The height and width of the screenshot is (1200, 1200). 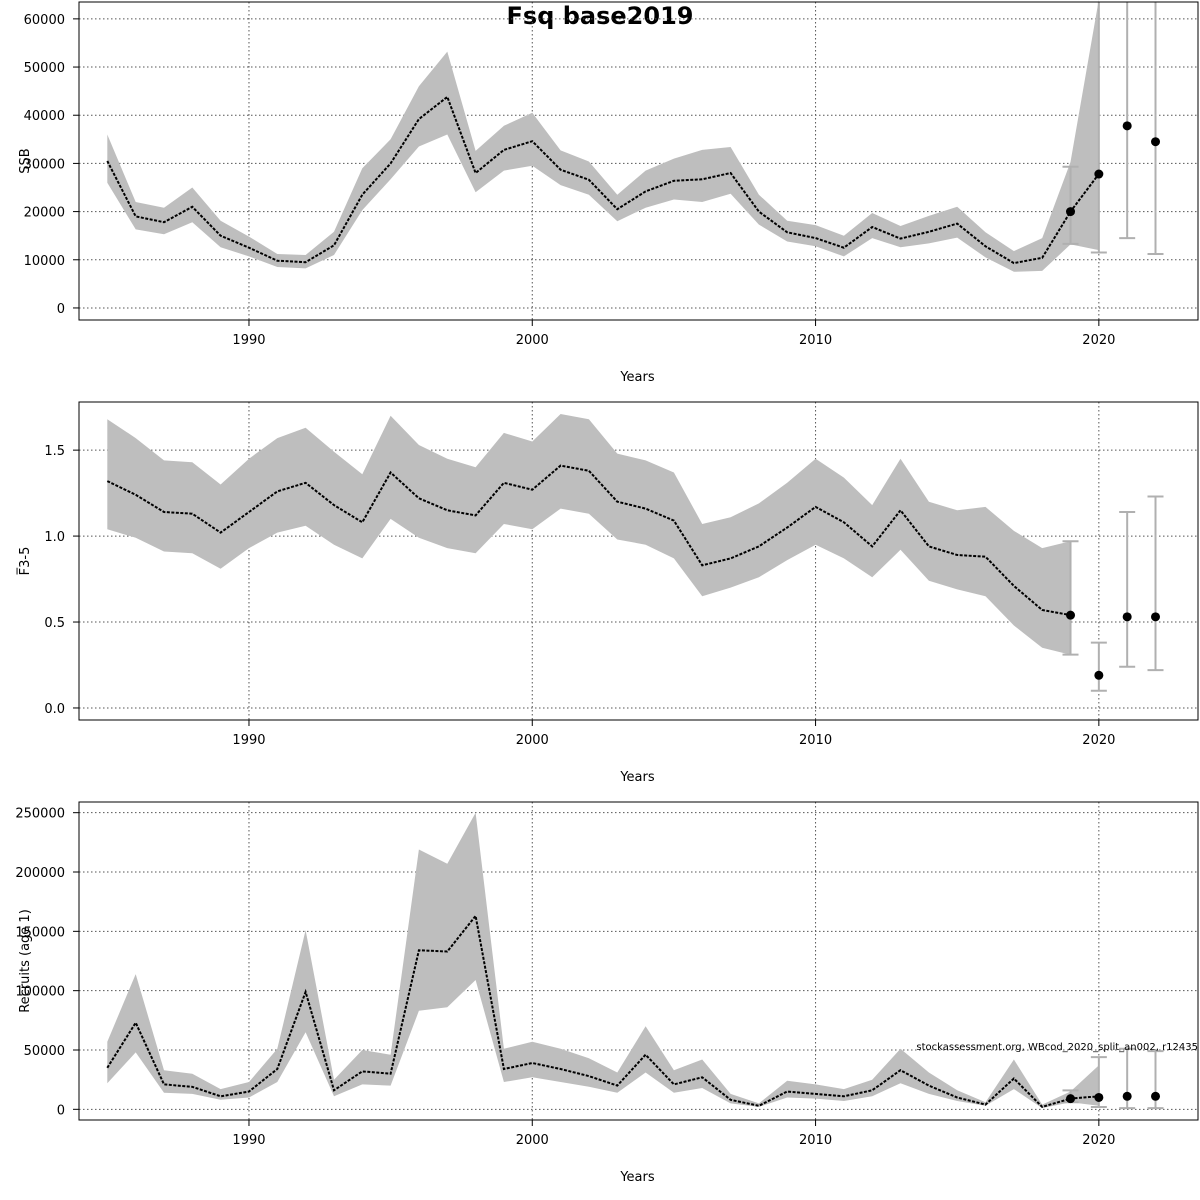 What do you see at coordinates (44, 164) in the screenshot?
I see `y-tick-label: 30000` at bounding box center [44, 164].